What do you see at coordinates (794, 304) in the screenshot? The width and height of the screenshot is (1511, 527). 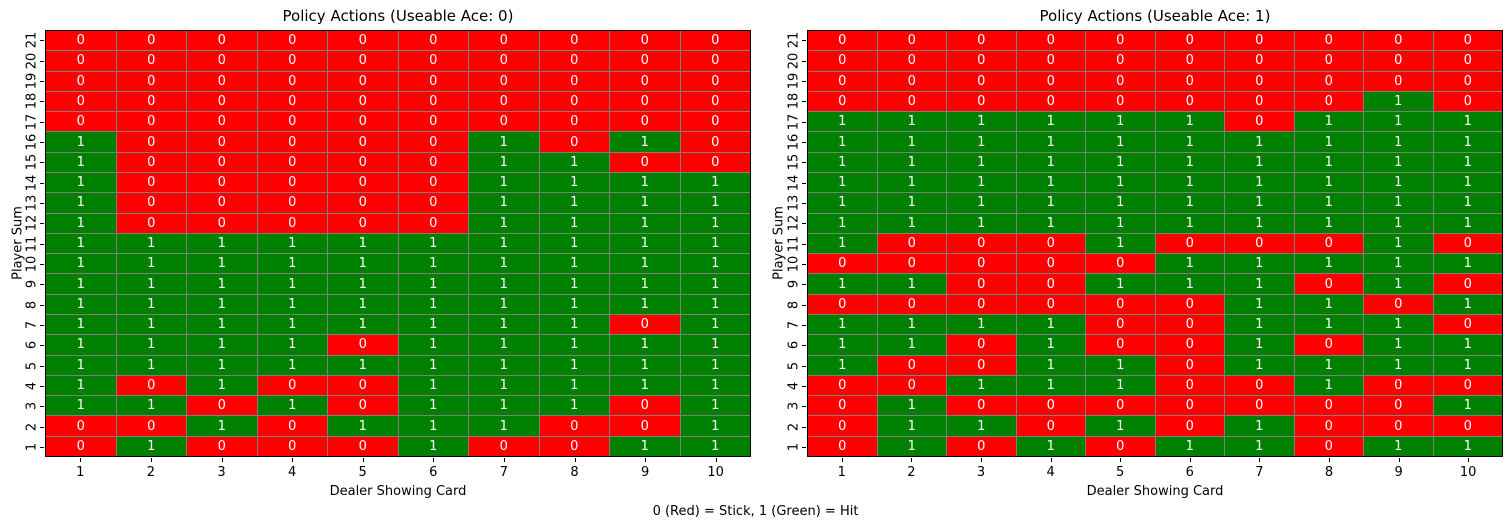 I see `y-tick-label: 8` at bounding box center [794, 304].